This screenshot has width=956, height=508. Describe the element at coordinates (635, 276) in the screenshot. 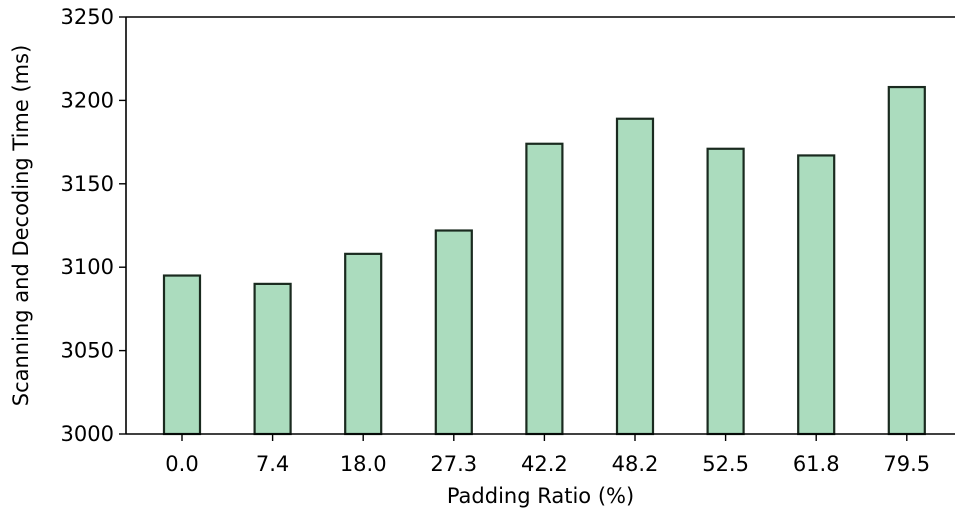

I see `bar-48.2` at that location.